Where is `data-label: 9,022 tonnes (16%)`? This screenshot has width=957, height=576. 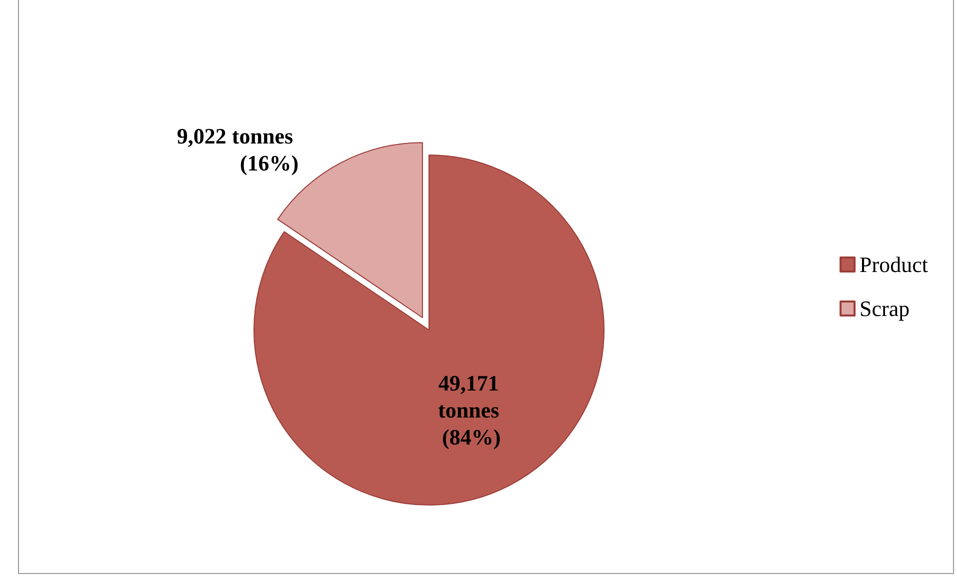 data-label: 9,022 tonnes (16%) is located at coordinates (237, 150).